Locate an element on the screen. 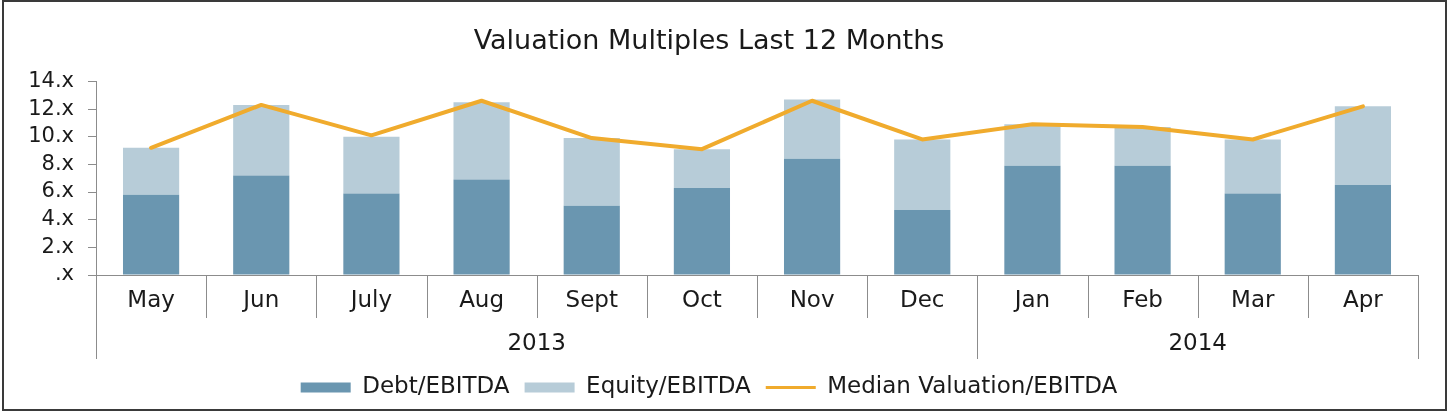  x-tick-label: Mar is located at coordinates (1253, 298).